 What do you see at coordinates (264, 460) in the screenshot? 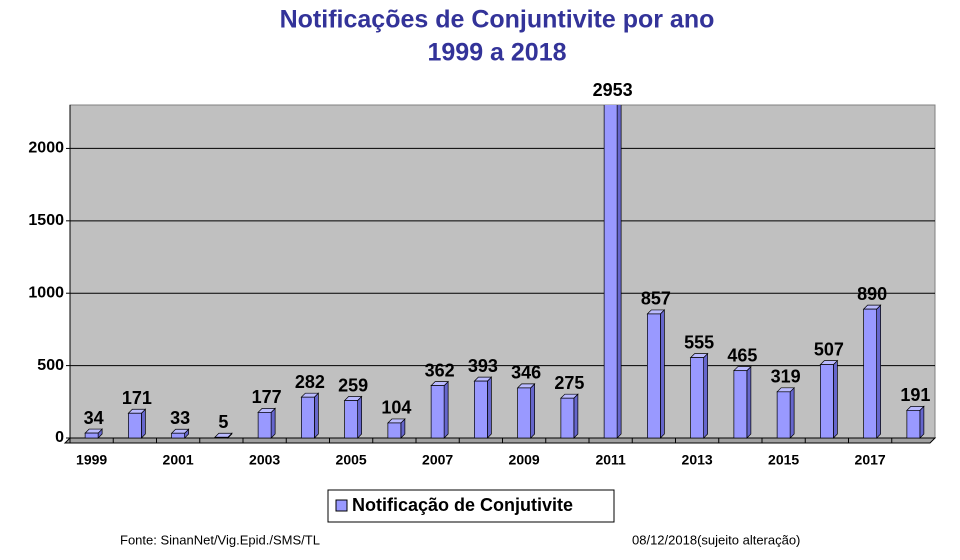
I see `x-tick-label: 2003` at bounding box center [264, 460].